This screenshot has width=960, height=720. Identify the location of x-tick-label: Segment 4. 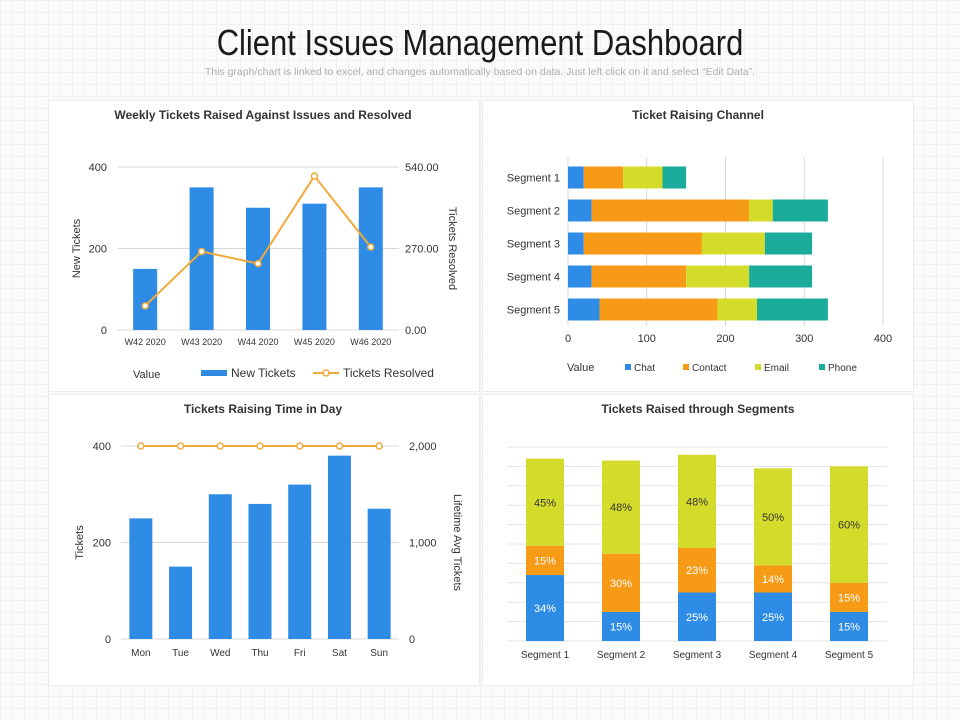
(773, 655).